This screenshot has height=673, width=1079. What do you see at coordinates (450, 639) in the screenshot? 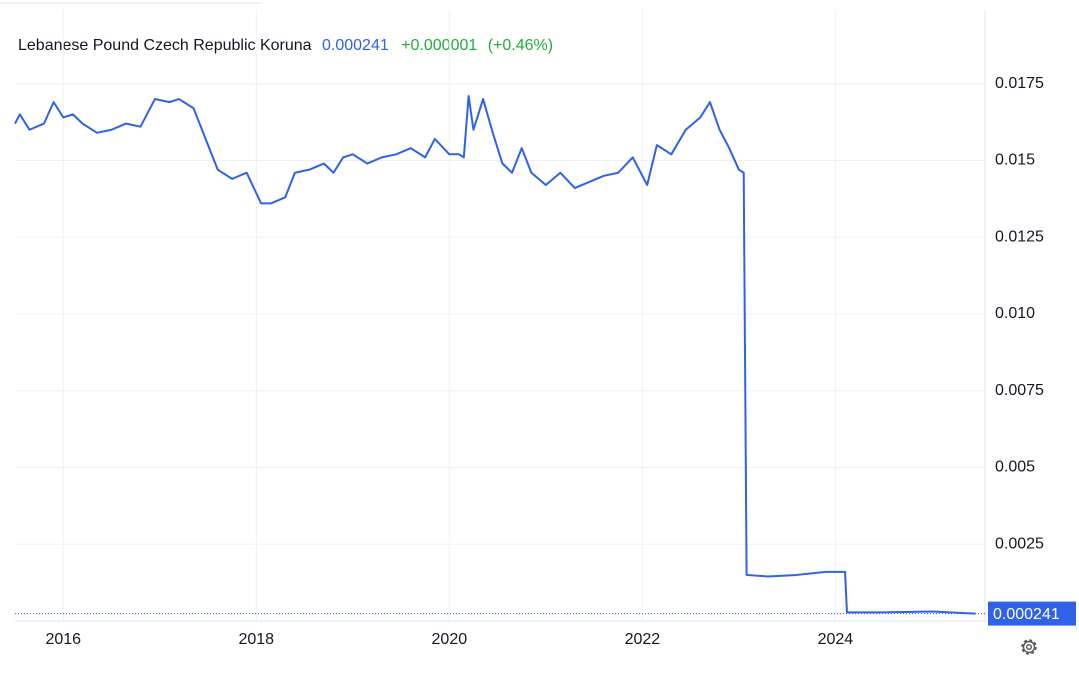
I see `x-tick-label: 2020` at bounding box center [450, 639].